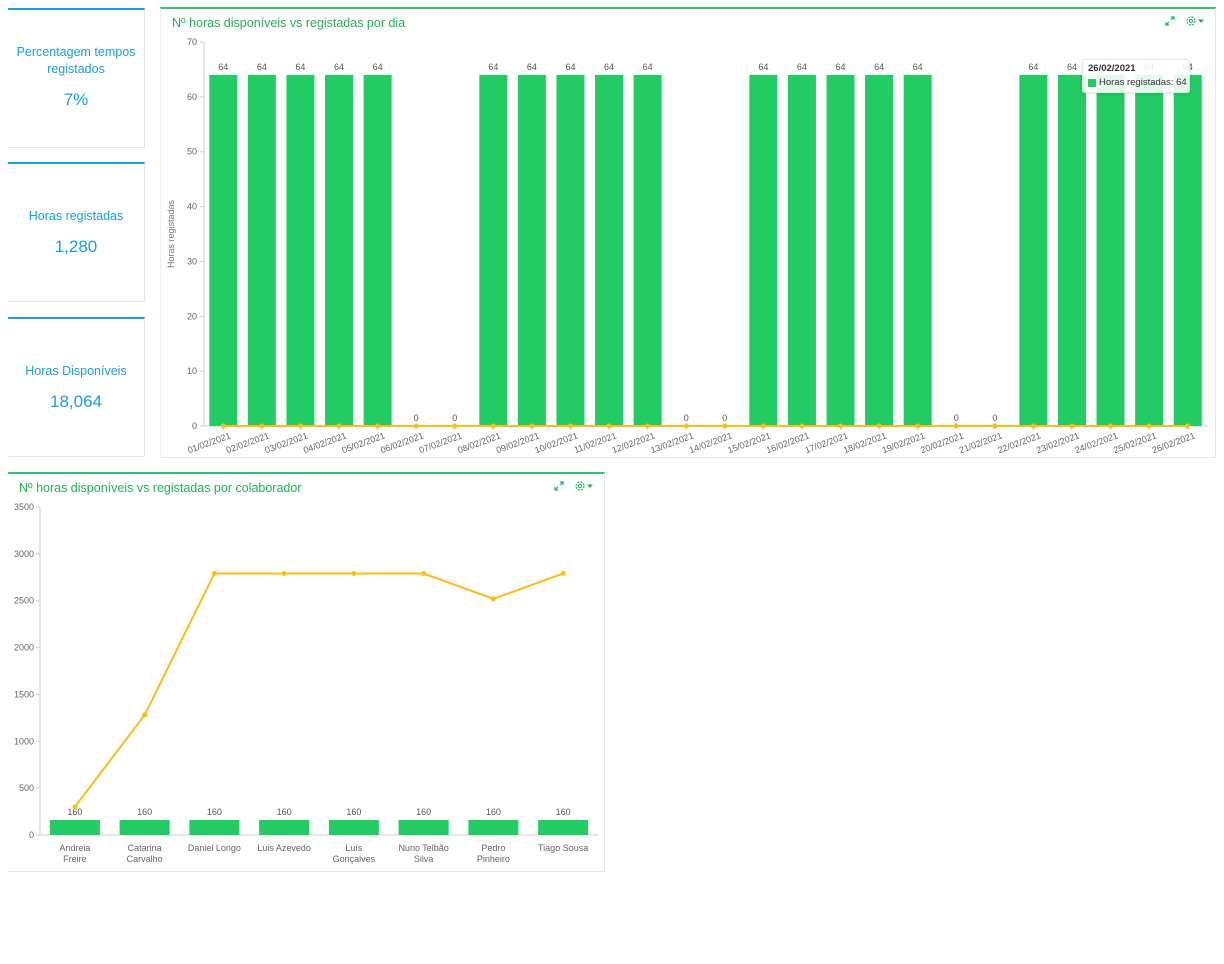 The height and width of the screenshot is (964, 1224). I want to click on x-tick-label-line: Tiago Sousa, so click(563, 848).